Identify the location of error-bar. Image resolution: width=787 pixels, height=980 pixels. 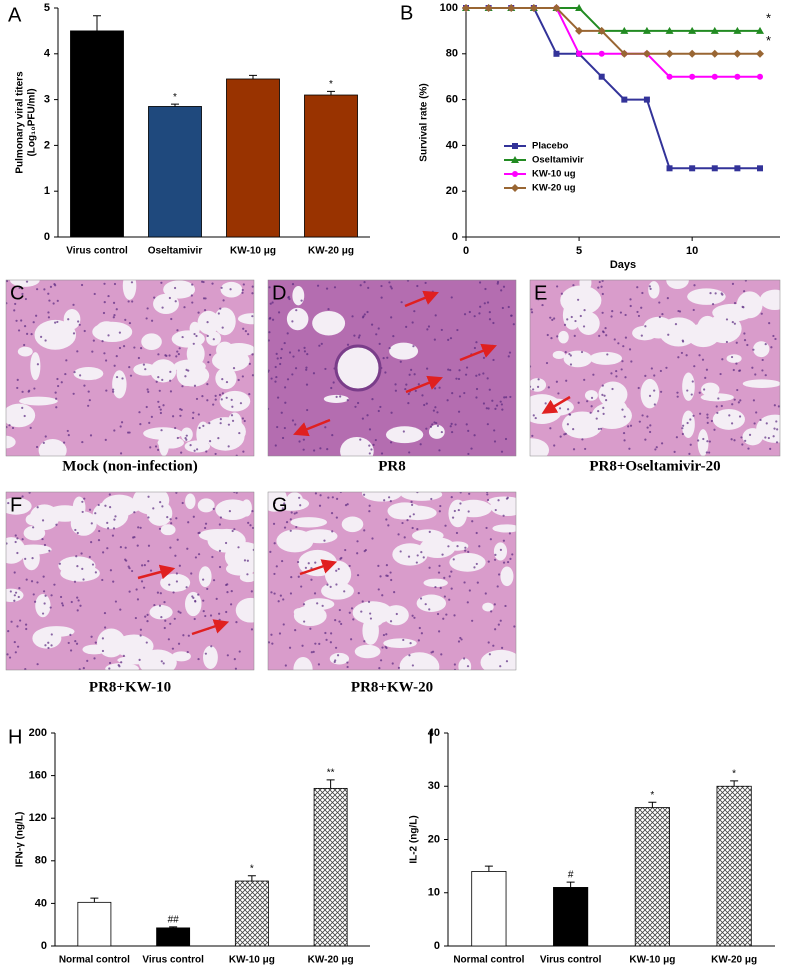
(488, 868).